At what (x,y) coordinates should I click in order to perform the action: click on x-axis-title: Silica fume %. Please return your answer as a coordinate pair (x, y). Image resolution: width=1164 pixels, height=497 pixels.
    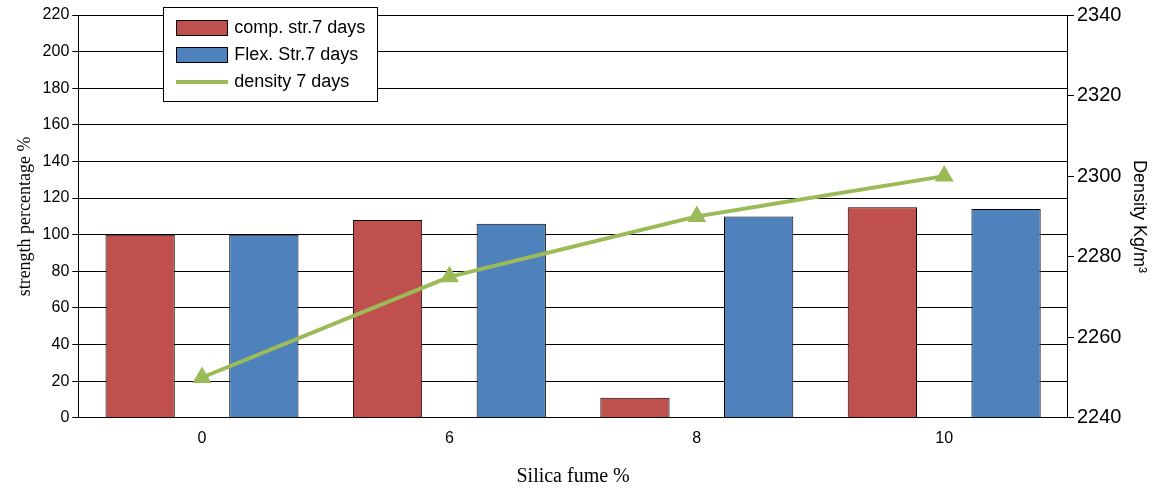
    Looking at the image, I should click on (573, 475).